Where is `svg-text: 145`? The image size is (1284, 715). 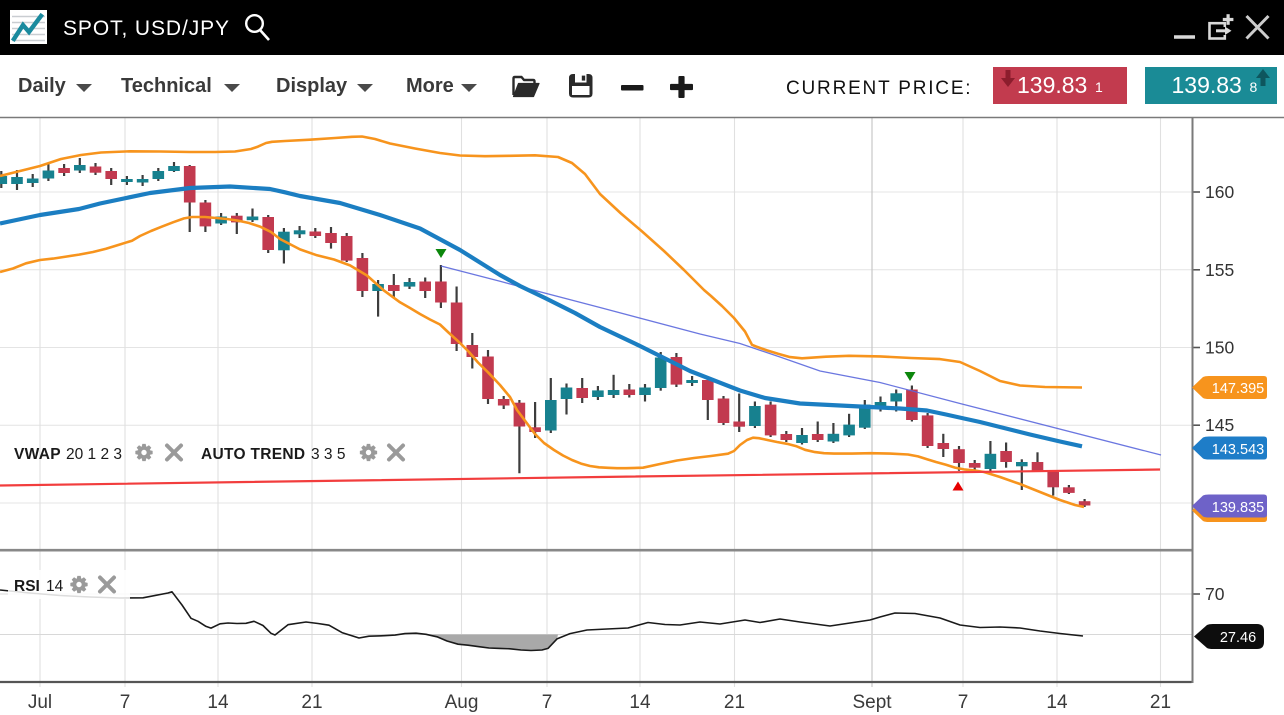 svg-text: 145 is located at coordinates (1219, 425).